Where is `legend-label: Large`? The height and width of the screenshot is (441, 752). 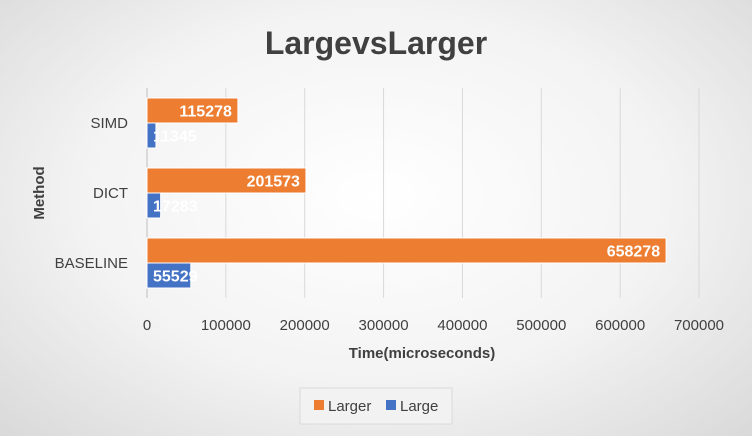
legend-label: Large is located at coordinates (419, 406).